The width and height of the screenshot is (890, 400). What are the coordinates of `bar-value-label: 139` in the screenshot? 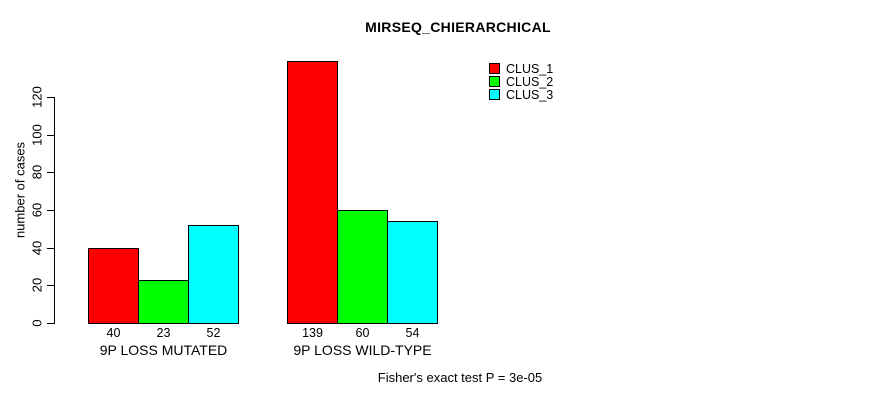 It's located at (312, 333).